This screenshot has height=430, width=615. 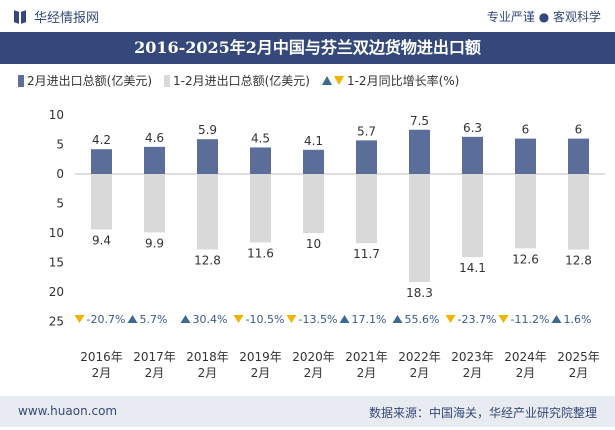 I want to click on data-label-feb: 4.1, so click(x=313, y=141).